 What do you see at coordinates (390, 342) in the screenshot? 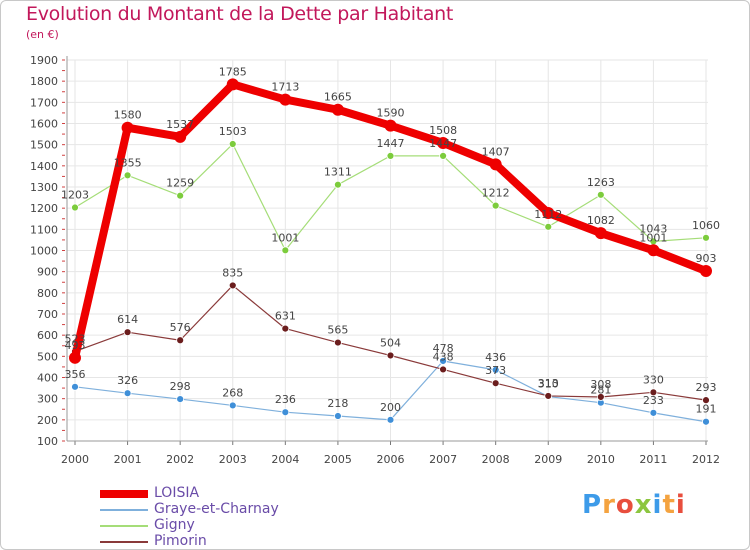
I see `data-label: 504` at bounding box center [390, 342].